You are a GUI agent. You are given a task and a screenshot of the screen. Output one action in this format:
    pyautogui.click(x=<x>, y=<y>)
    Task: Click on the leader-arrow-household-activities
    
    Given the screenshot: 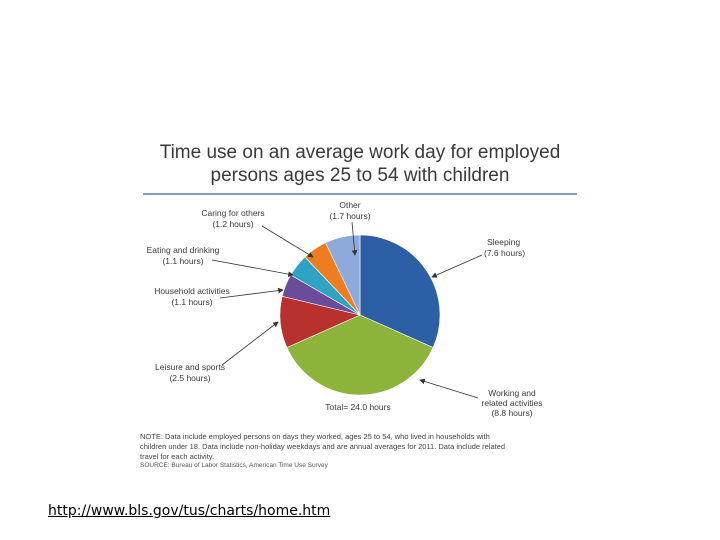 What is the action you would take?
    pyautogui.click(x=251, y=293)
    